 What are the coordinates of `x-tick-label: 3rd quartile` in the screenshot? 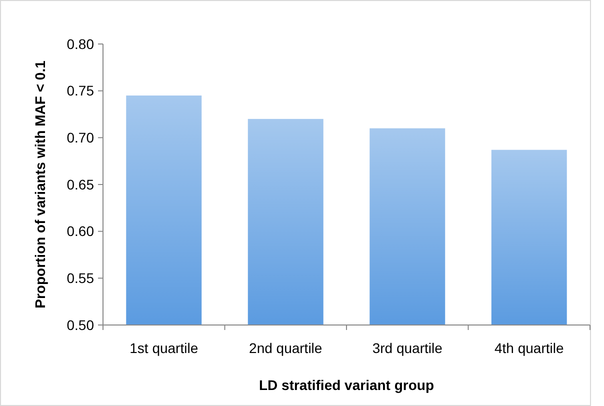 It's located at (407, 348).